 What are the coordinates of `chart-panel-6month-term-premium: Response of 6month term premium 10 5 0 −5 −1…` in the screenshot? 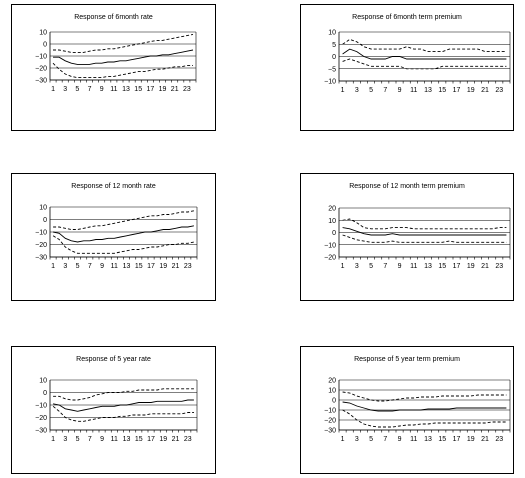 It's located at (407, 67).